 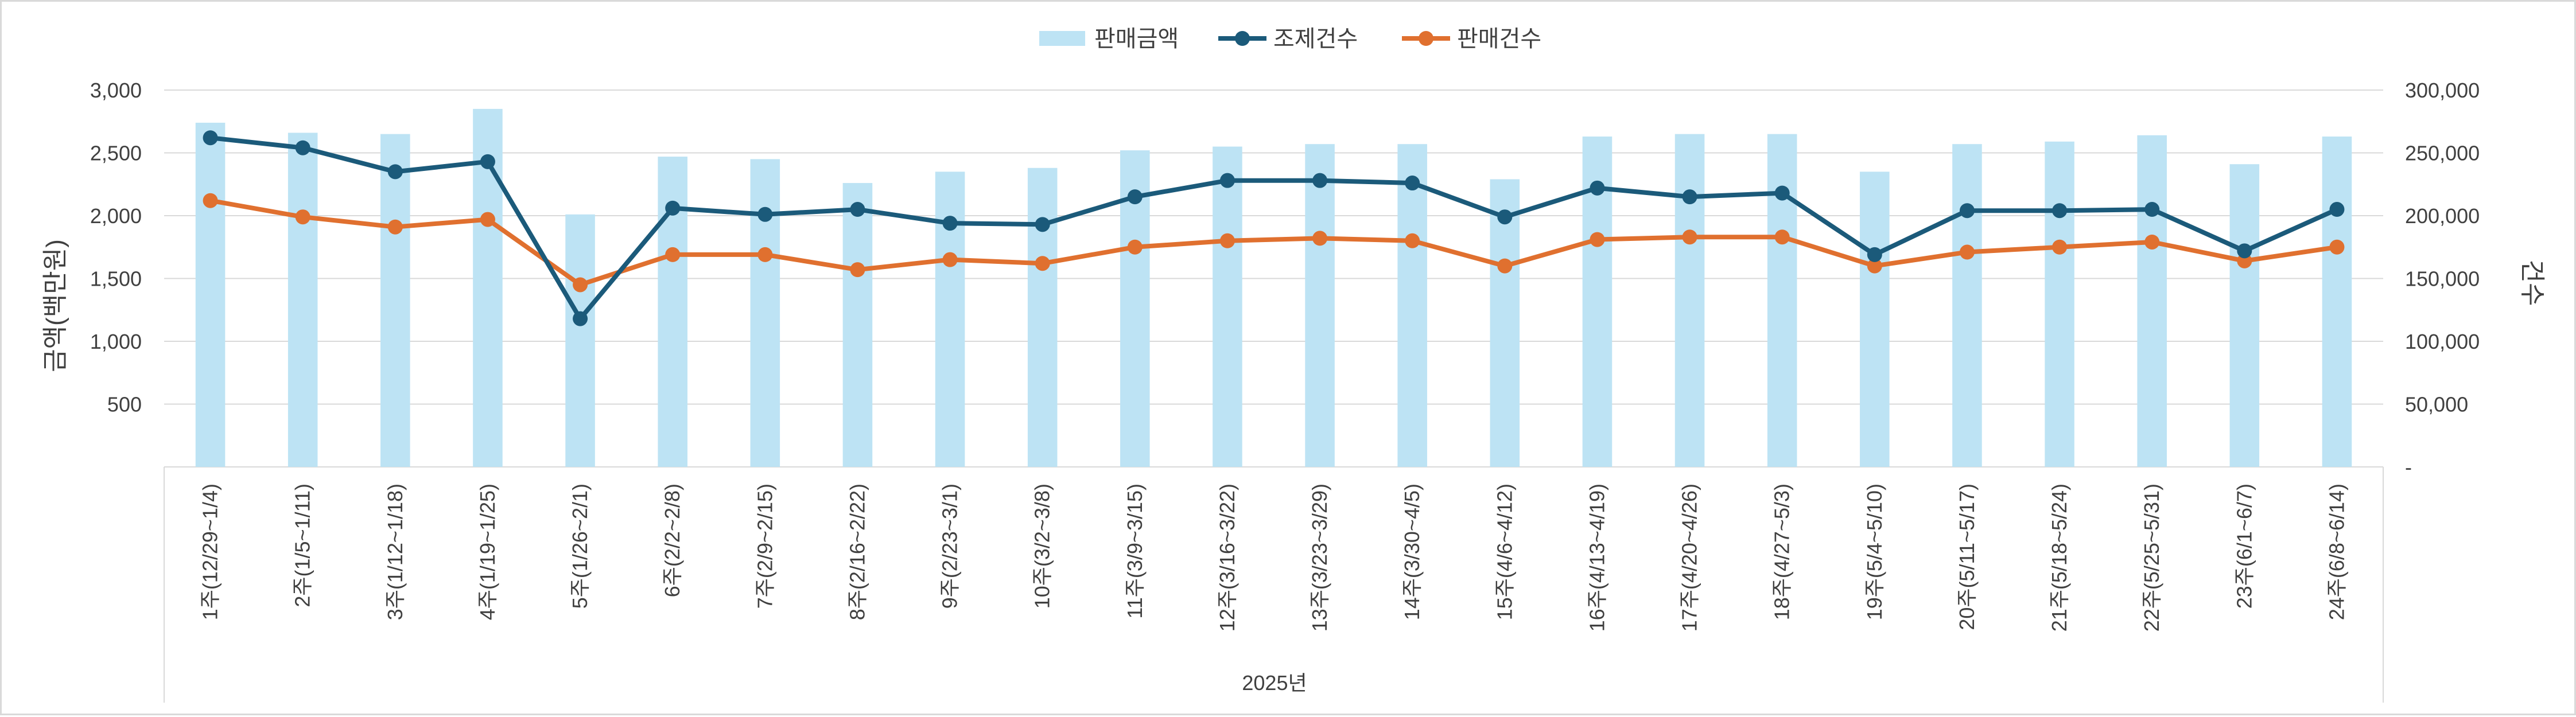 I want to click on right-tick-label: 250,000, so click(x=2442, y=153).